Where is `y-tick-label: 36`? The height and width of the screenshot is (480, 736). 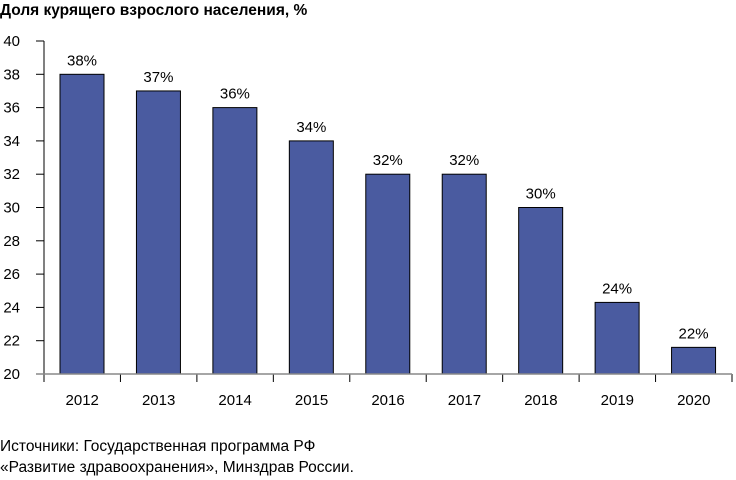 y-tick-label: 36 is located at coordinates (11, 108).